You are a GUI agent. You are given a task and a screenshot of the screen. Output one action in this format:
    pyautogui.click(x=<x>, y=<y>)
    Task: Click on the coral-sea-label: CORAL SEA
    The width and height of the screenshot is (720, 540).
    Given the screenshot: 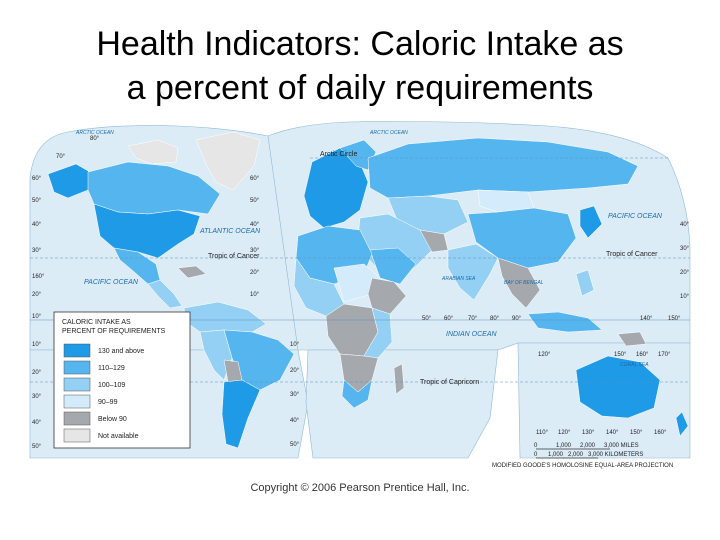 What is the action you would take?
    pyautogui.click(x=634, y=365)
    